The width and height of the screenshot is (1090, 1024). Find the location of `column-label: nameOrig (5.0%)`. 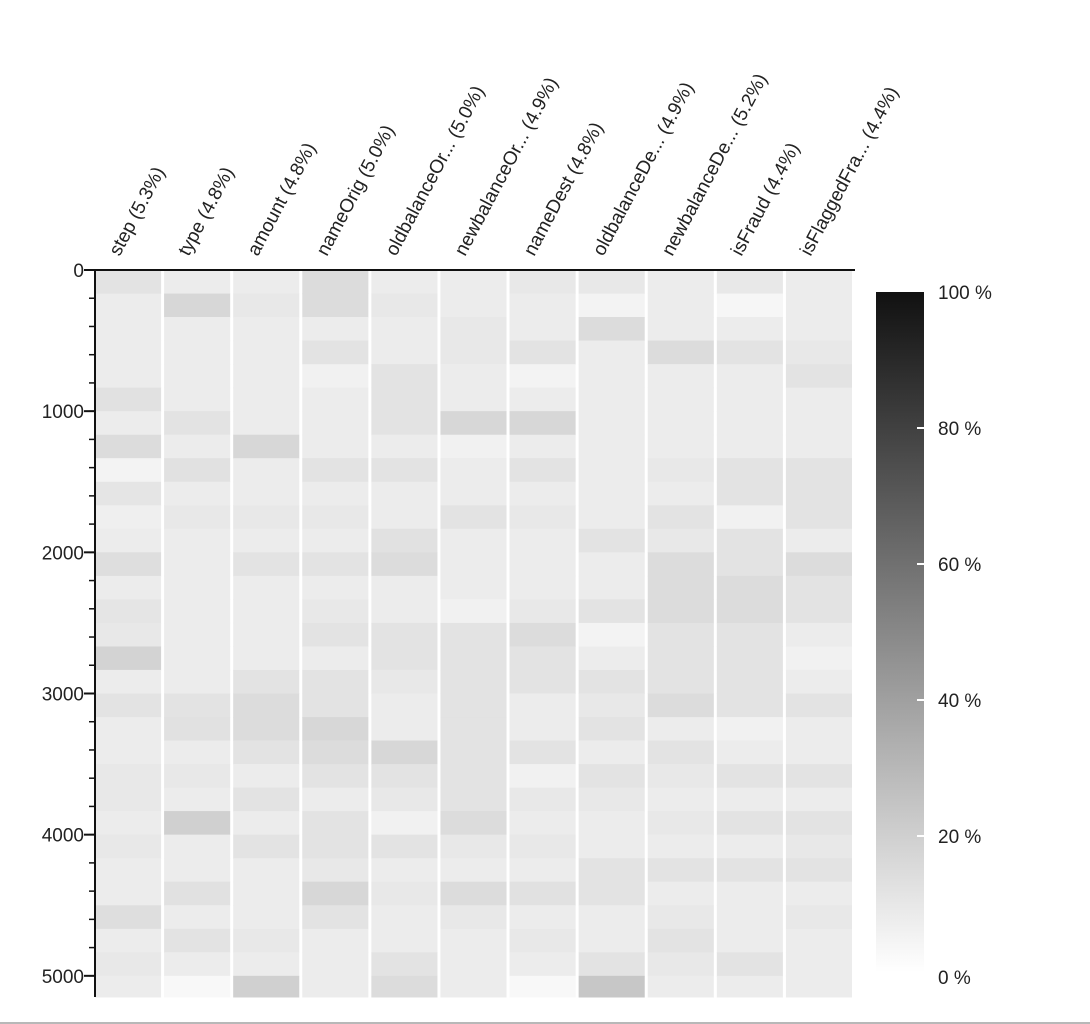

column-label: nameOrig (5.0%) is located at coordinates (356, 191).